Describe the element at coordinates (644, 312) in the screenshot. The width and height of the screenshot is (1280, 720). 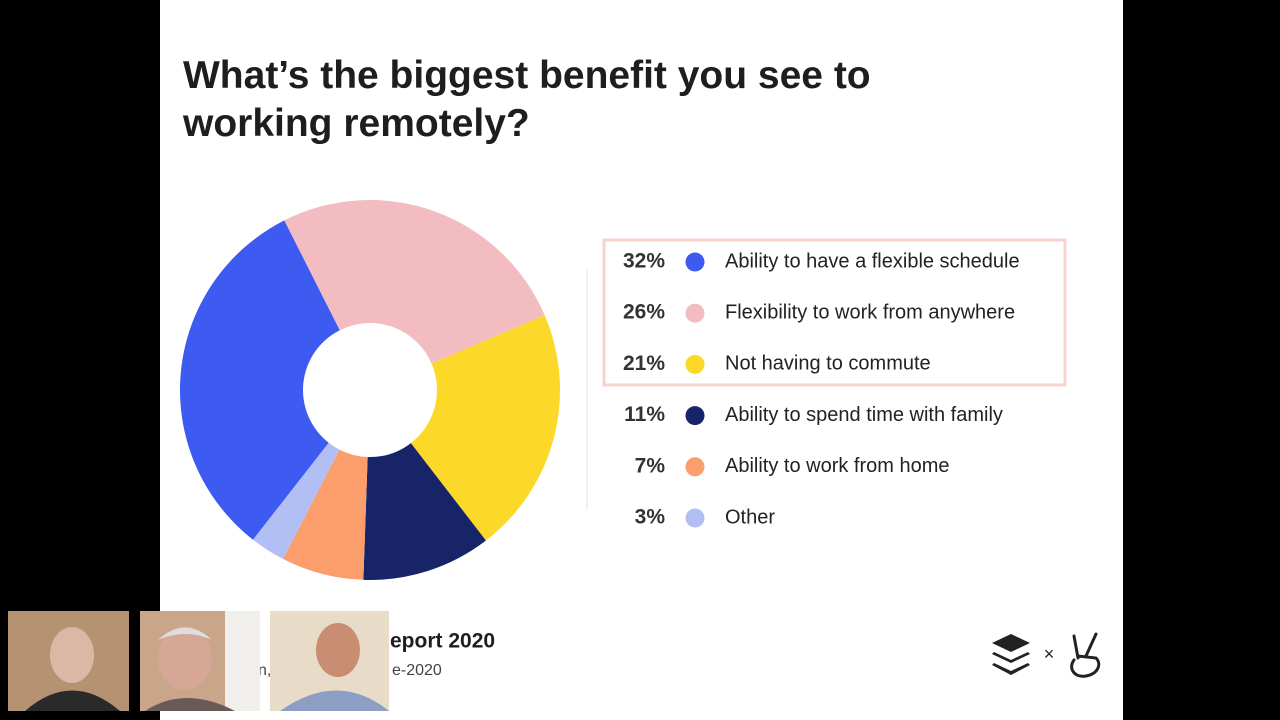
I see `legend-value: 26%` at that location.